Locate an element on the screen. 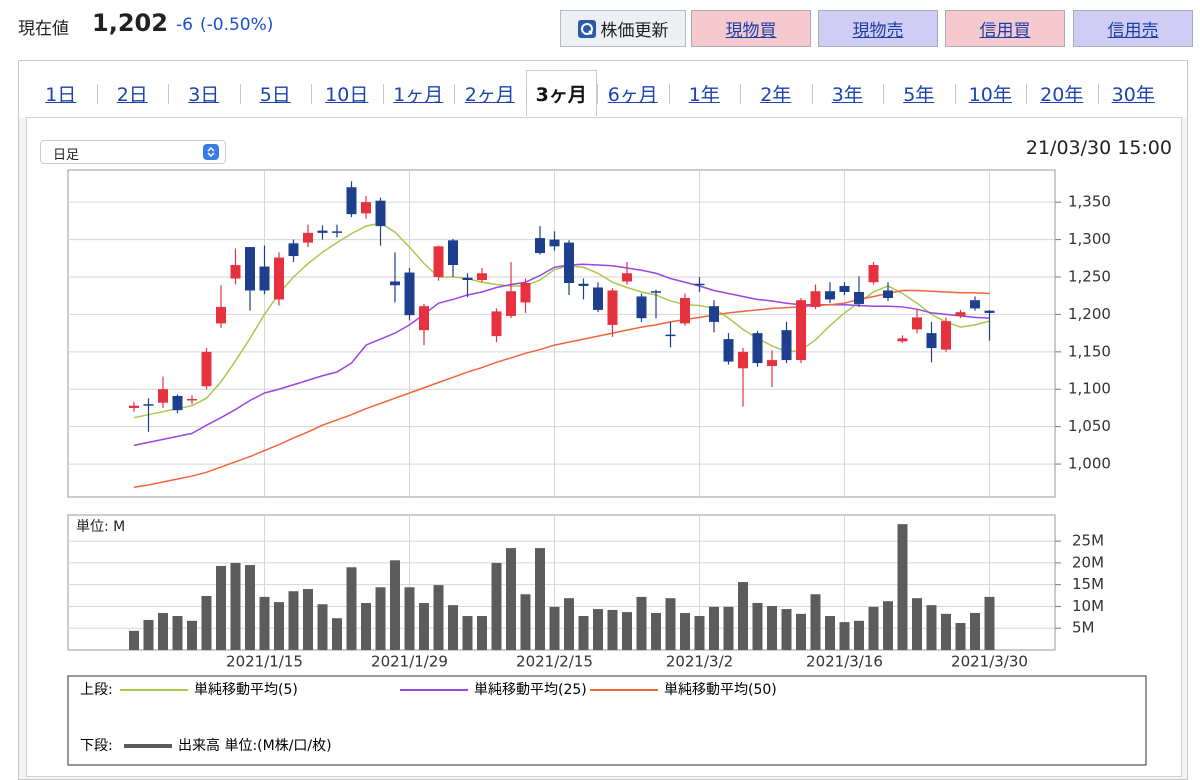 The image size is (1200, 780). trade-button: 信用買 is located at coordinates (1005, 28).